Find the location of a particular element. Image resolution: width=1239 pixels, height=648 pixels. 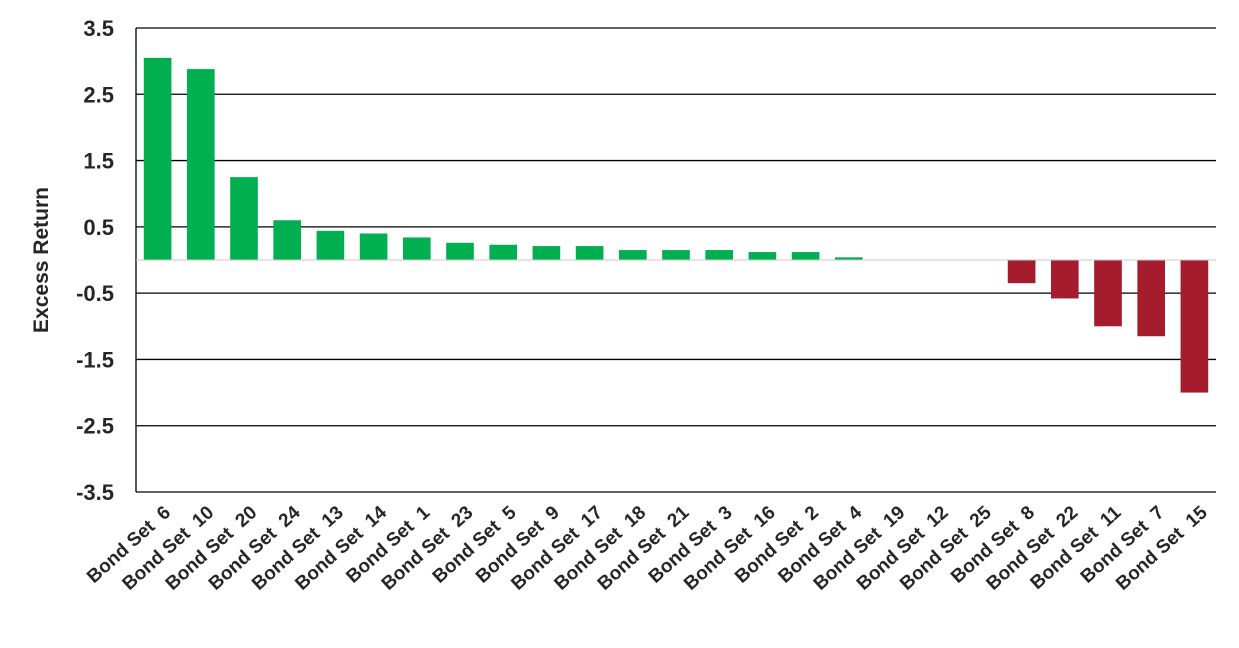

y-tick-labels: 3.5 2.5 1.5 0.5 -0.5 -1.5 -2.5 -3.5 is located at coordinates (95, 260).